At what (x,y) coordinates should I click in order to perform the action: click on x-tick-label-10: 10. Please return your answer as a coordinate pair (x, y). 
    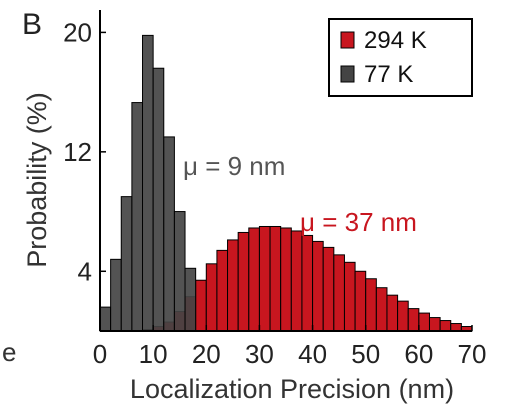
    Looking at the image, I should click on (153, 354).